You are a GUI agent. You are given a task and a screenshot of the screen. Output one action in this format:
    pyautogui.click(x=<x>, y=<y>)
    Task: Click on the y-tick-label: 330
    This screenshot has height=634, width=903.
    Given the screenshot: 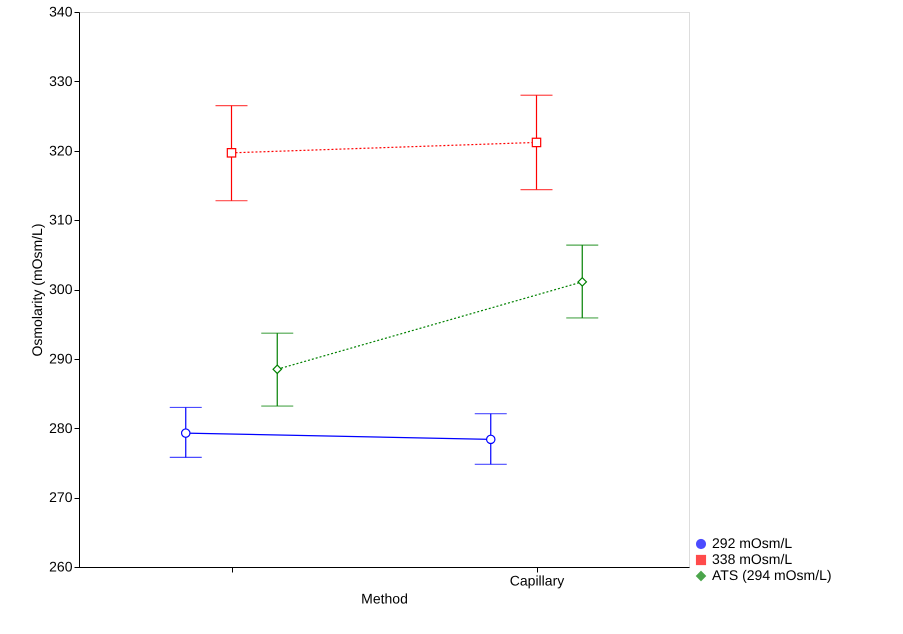 What is the action you would take?
    pyautogui.click(x=61, y=80)
    